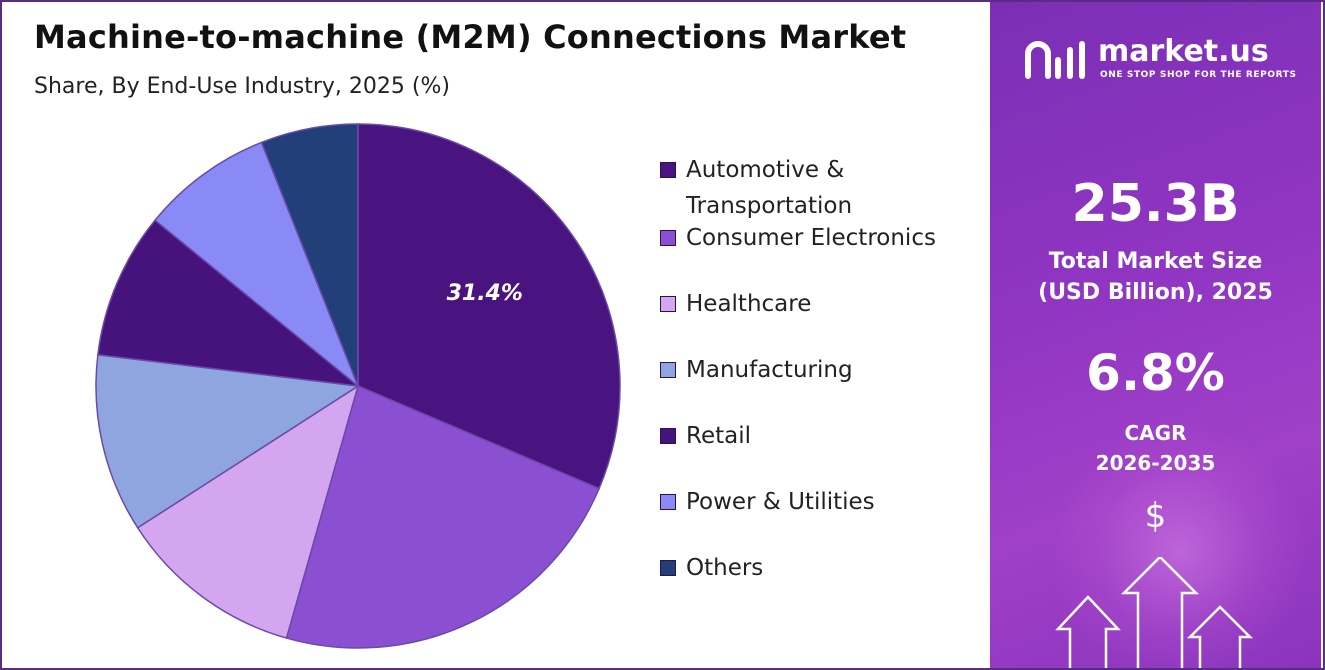  I want to click on brand-name: market.us, so click(1183, 51).